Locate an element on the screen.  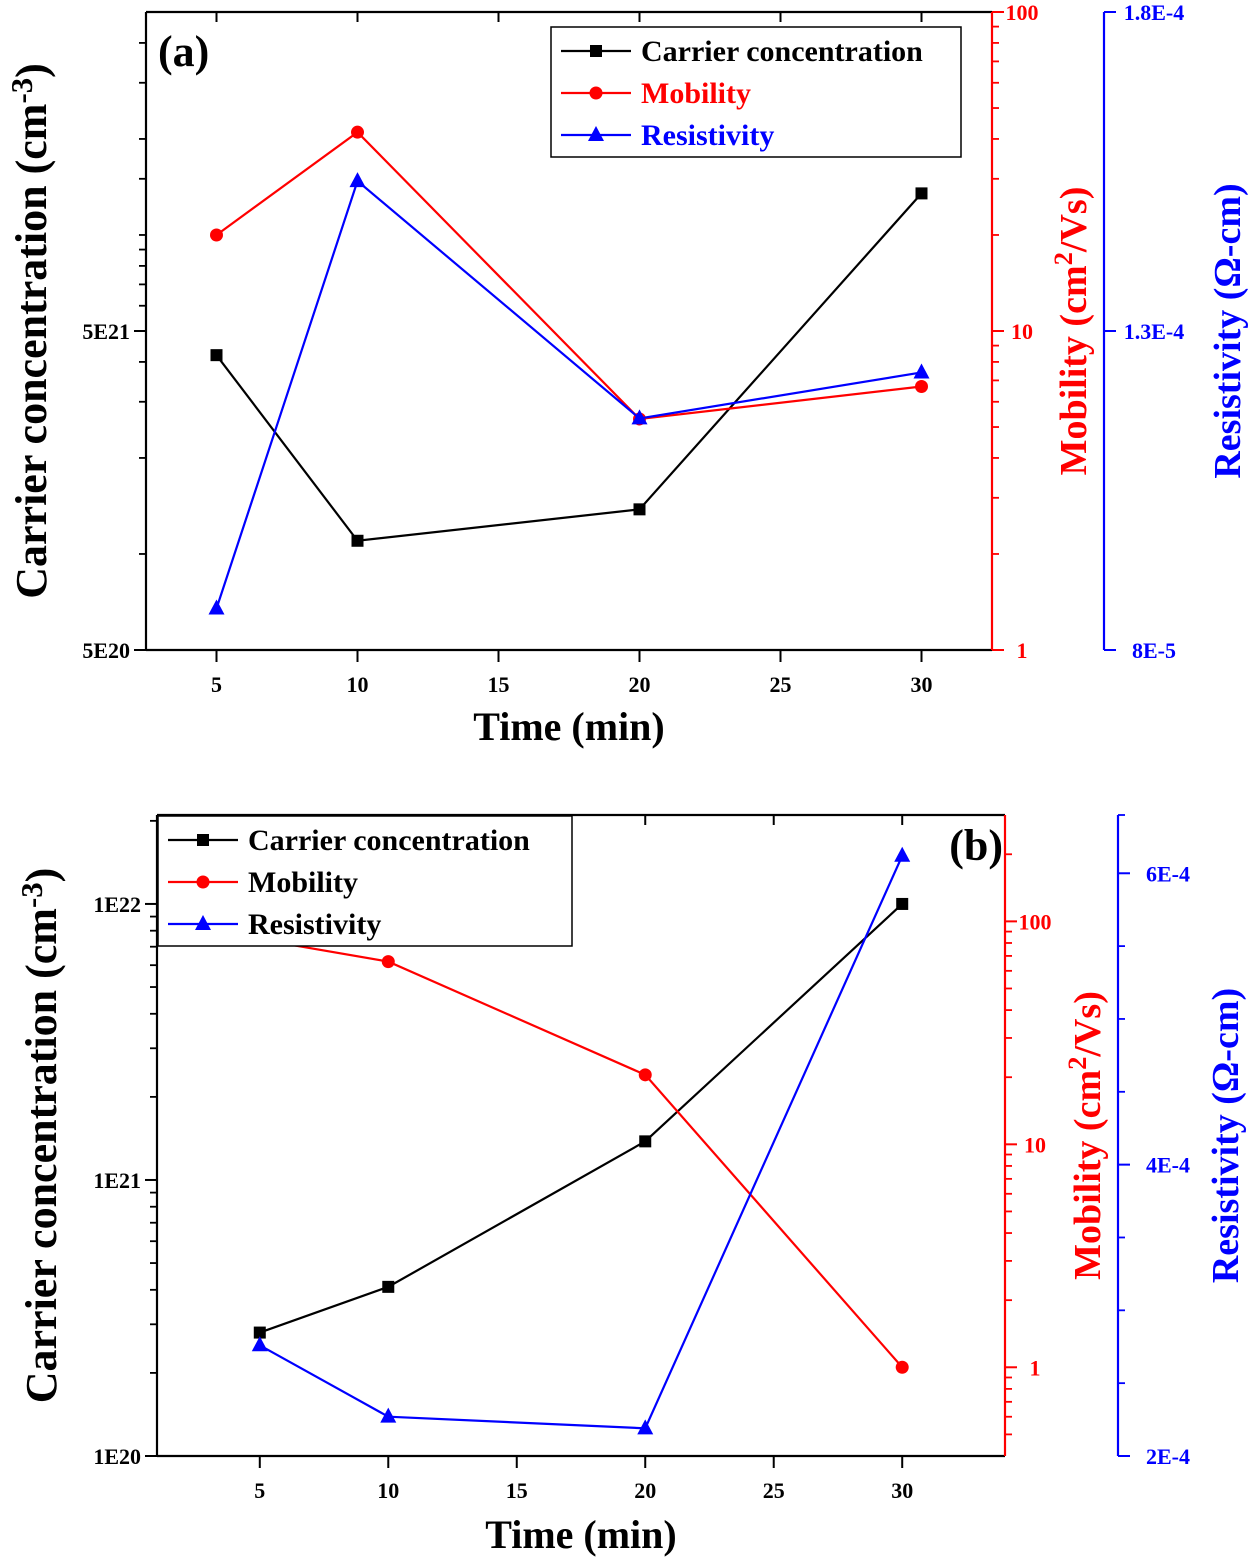
left-tick-label: 1E20 is located at coordinates (117, 1456).